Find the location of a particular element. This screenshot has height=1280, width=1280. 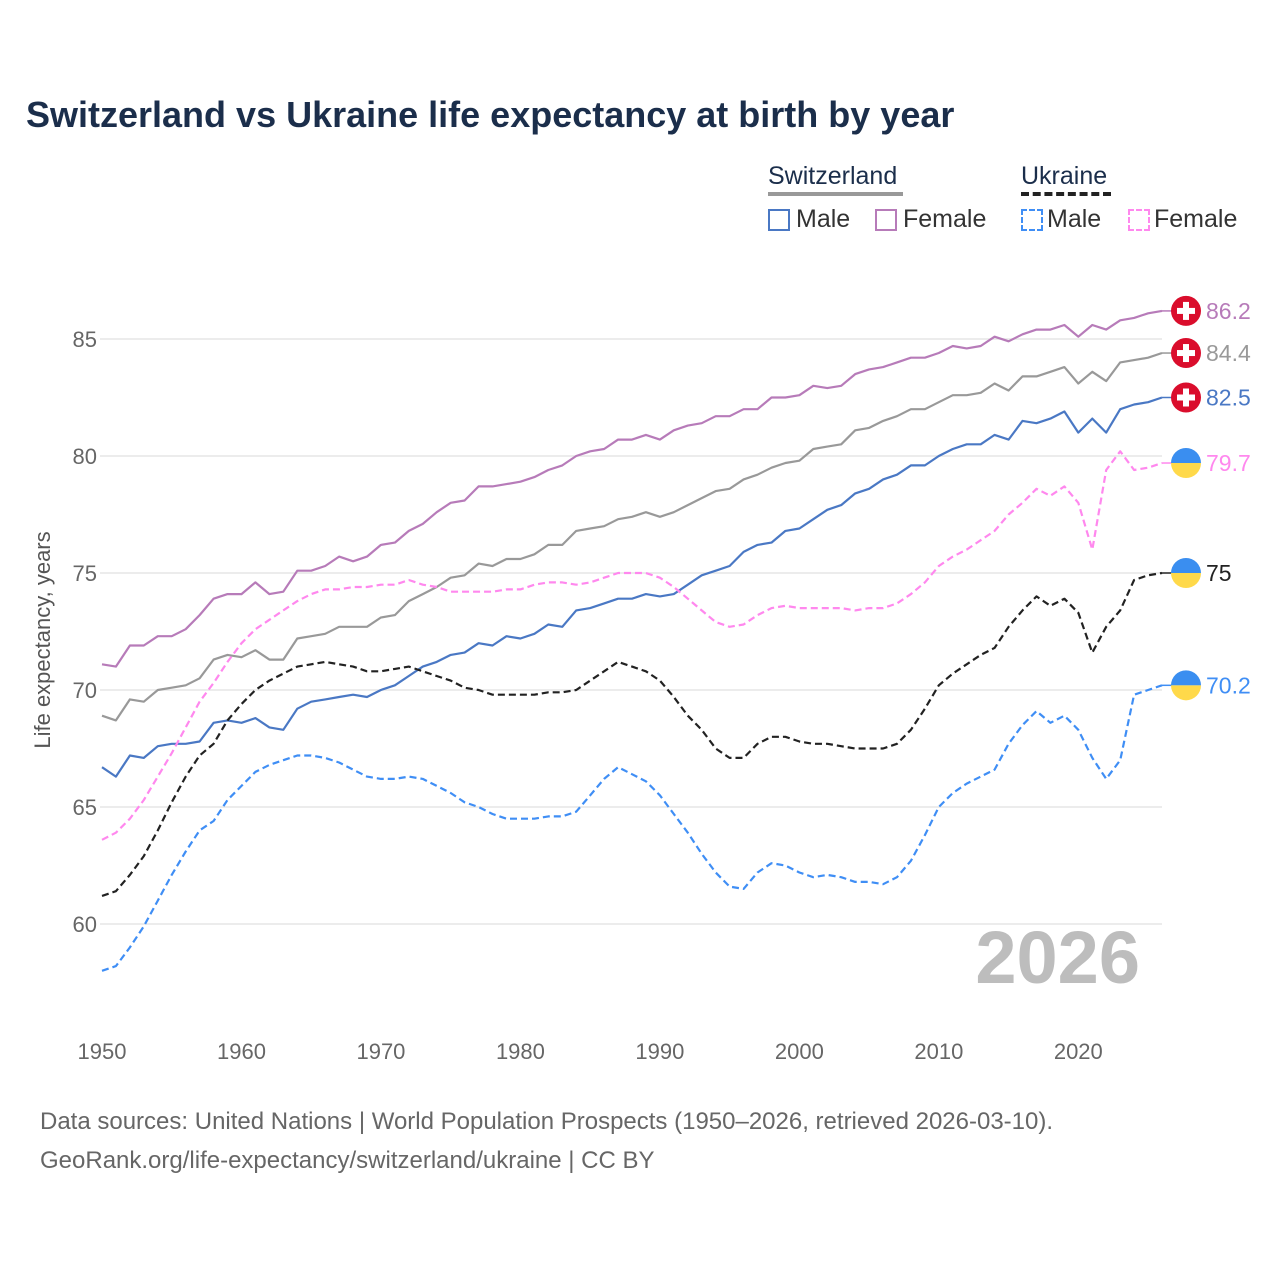

x-tick-label: 2000 is located at coordinates (799, 1051).